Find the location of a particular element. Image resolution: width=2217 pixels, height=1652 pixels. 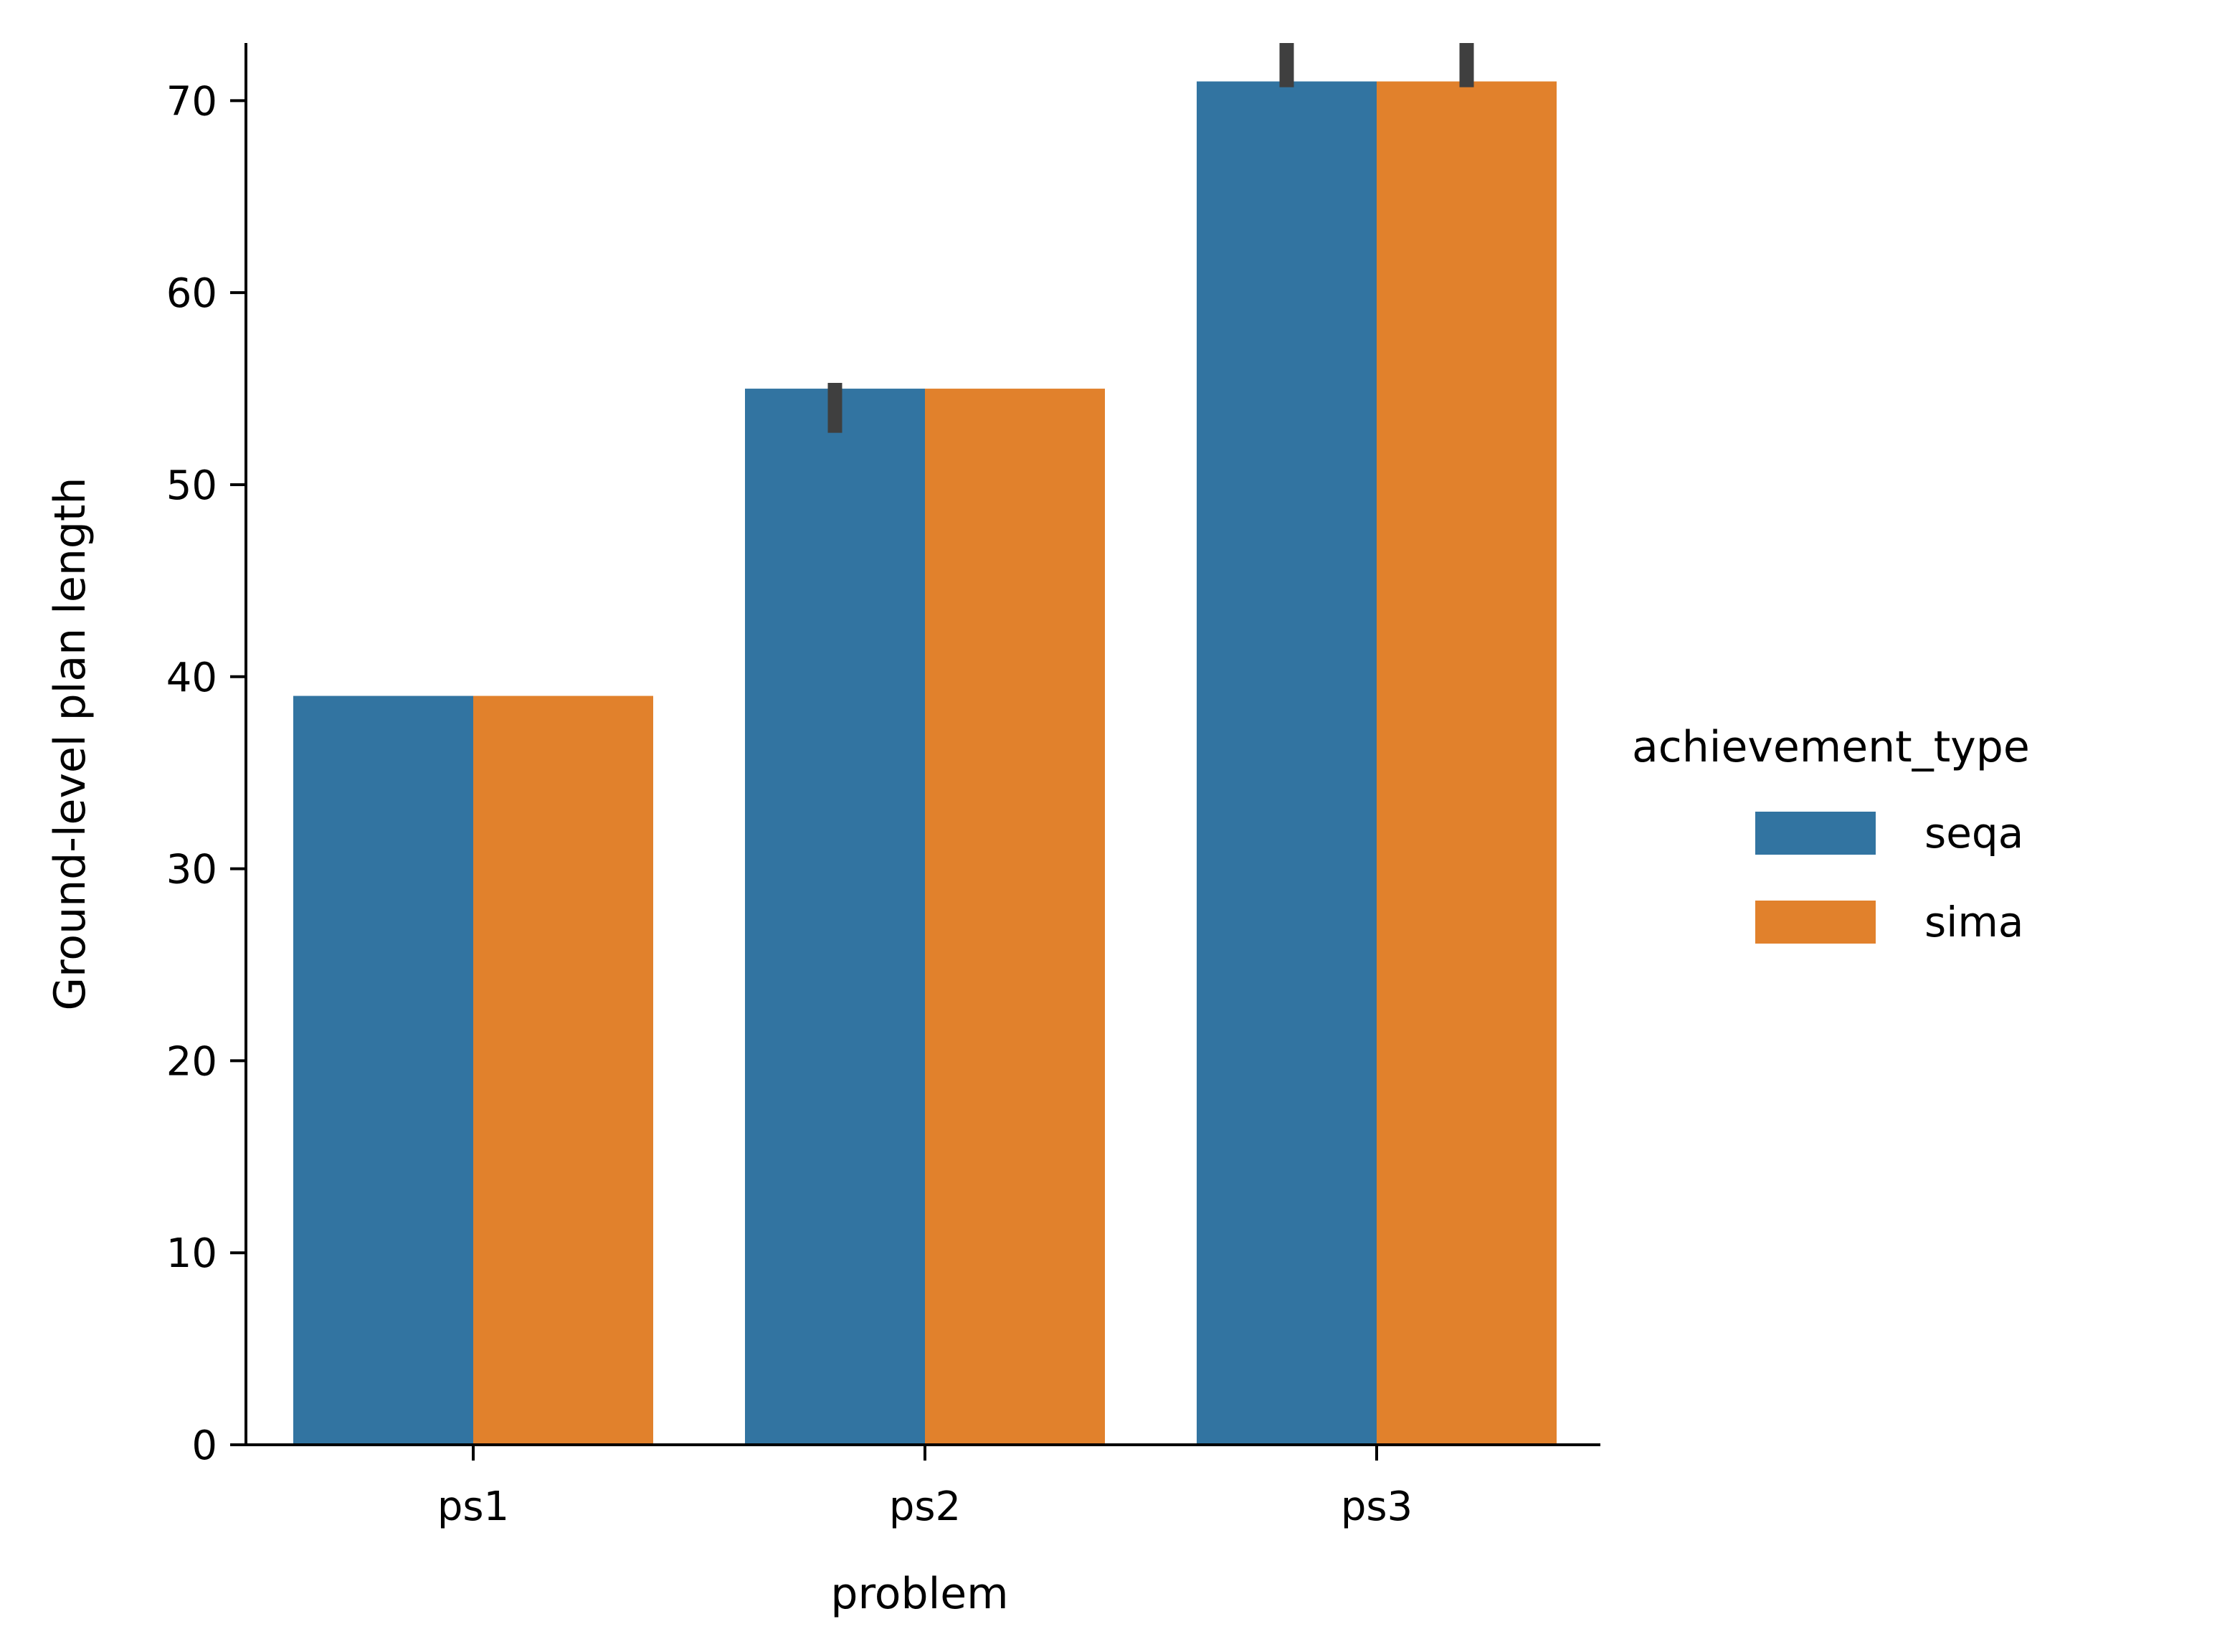

bar-sima-ps1 is located at coordinates (563, 1070).